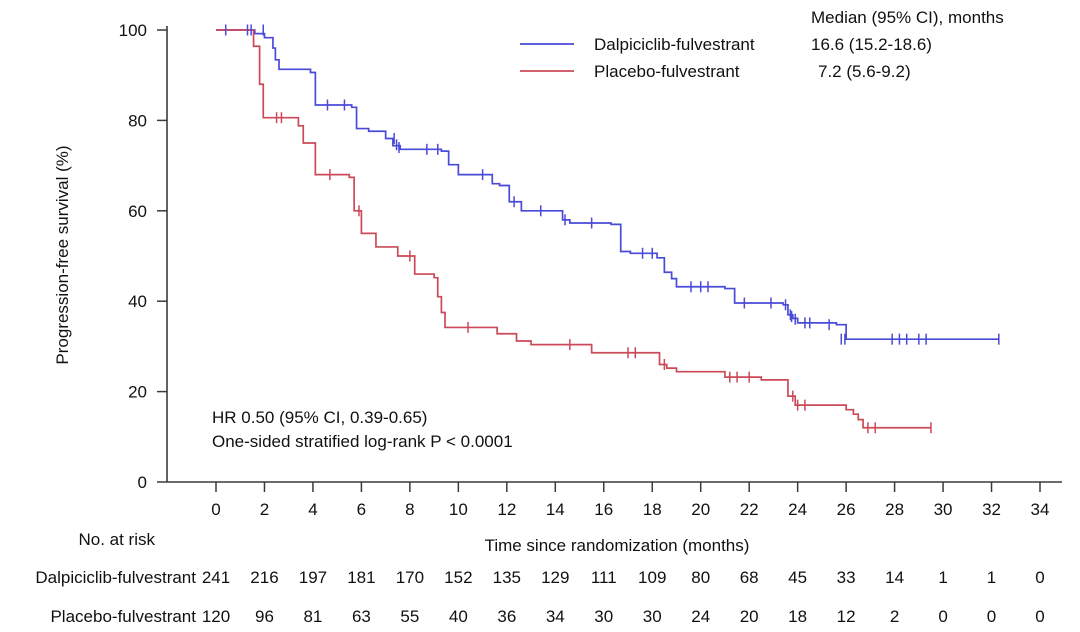 The width and height of the screenshot is (1080, 632). I want to click on risk-count: 2, so click(894, 616).